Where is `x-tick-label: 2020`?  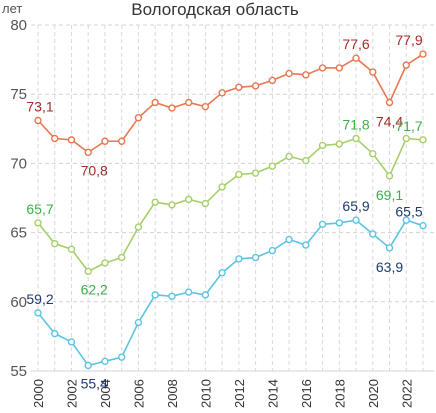 x-tick-label: 2020 is located at coordinates (373, 393).